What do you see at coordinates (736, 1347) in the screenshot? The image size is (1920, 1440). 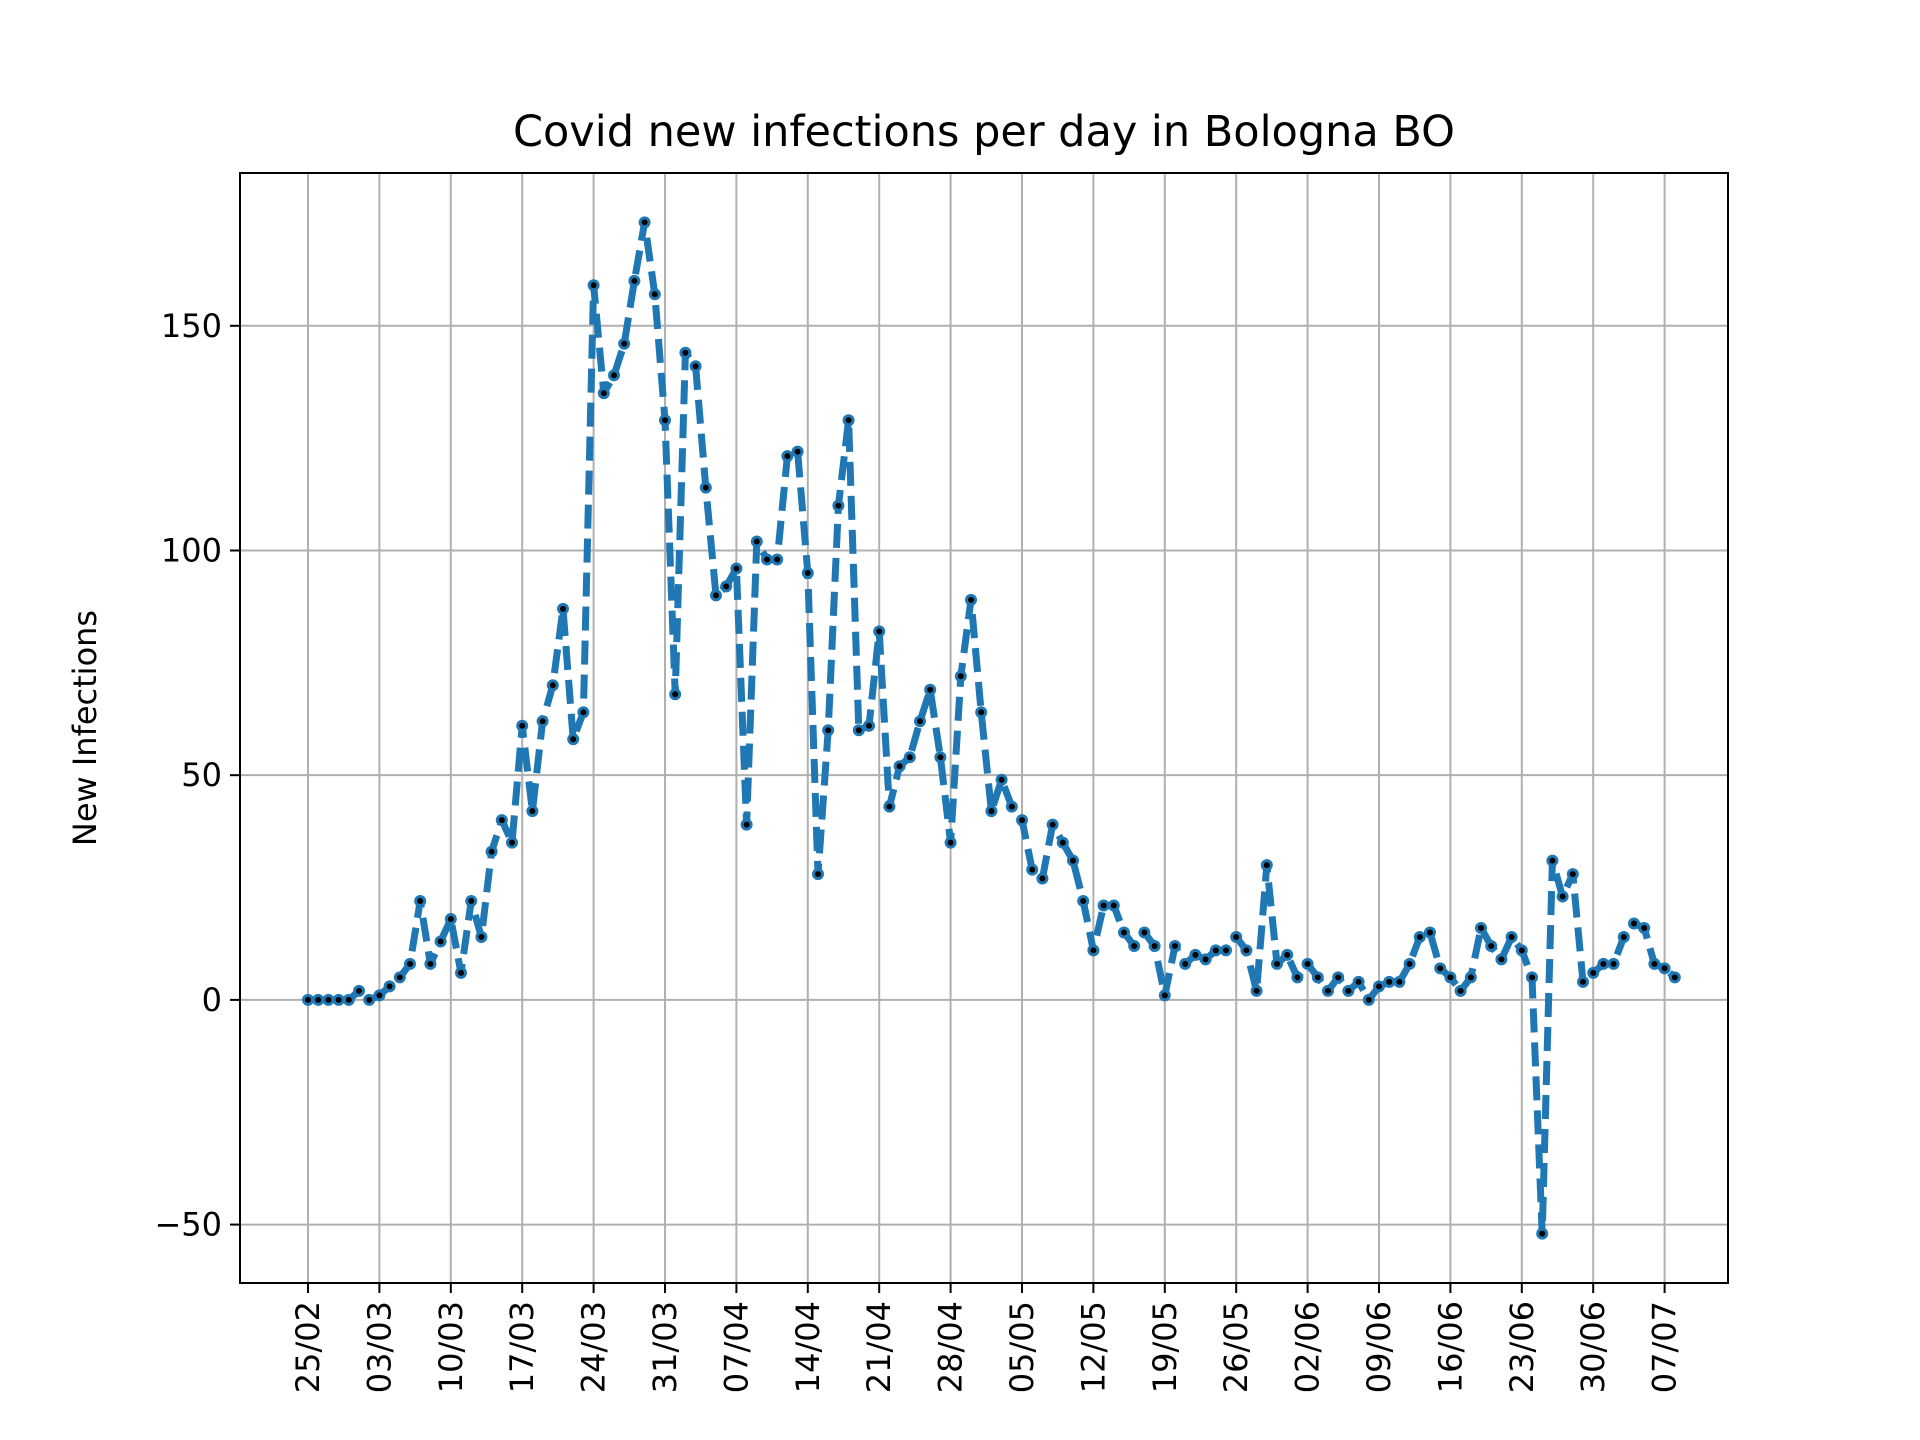 I see `x-tick-label: 07/04` at bounding box center [736, 1347].